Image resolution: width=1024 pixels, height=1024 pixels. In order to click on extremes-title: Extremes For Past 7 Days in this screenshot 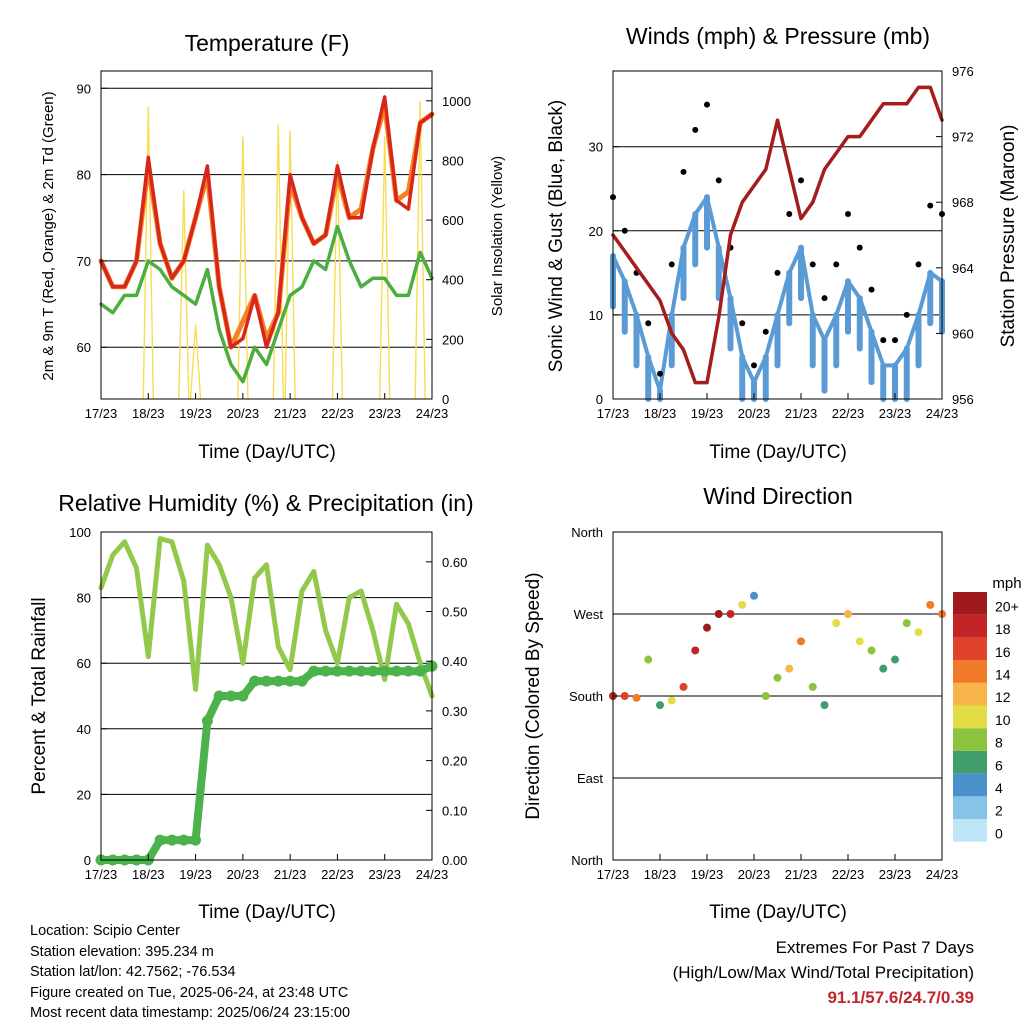, I will do `click(874, 947)`.